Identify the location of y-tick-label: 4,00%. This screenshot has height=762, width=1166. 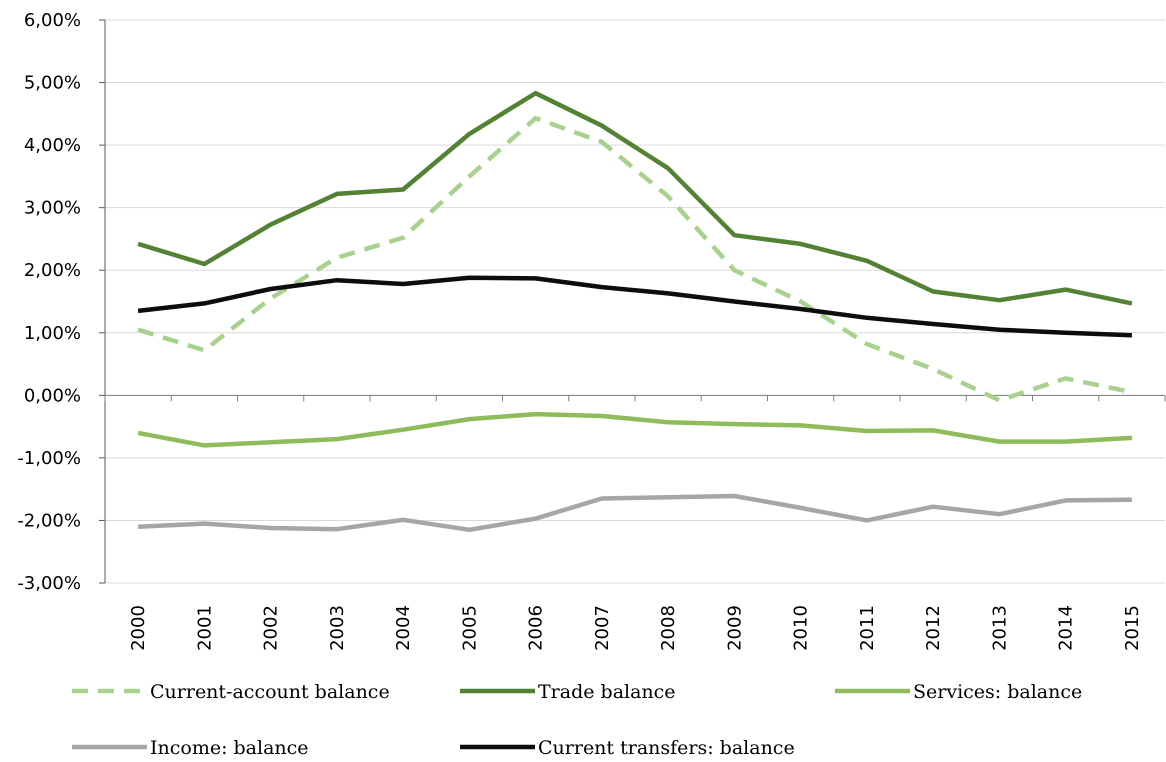
(52, 145).